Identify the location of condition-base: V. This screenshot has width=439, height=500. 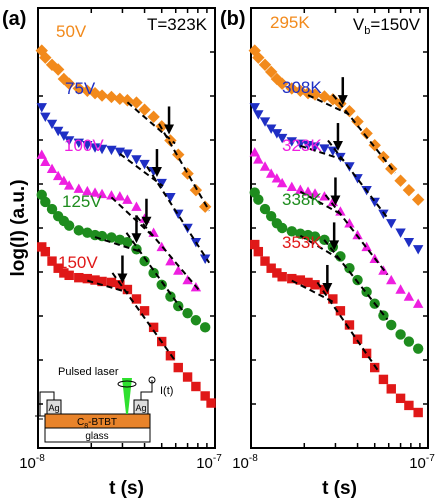
(359, 24).